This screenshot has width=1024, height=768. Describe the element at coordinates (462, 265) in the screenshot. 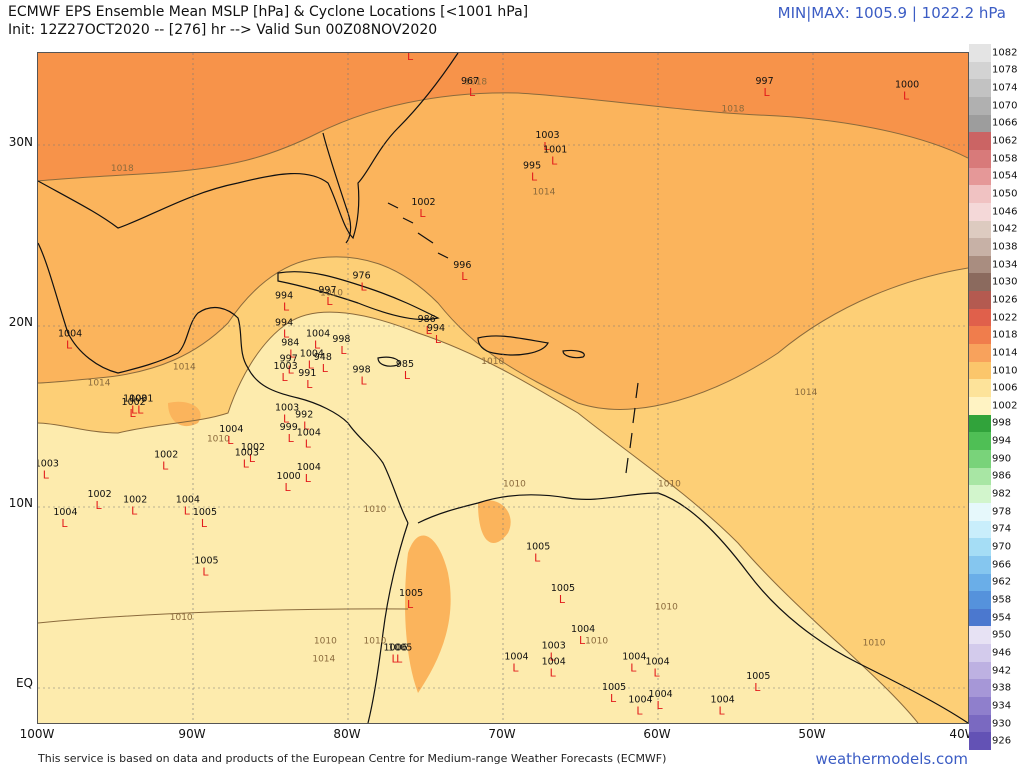

I see `low-pressure-value: 996` at that location.